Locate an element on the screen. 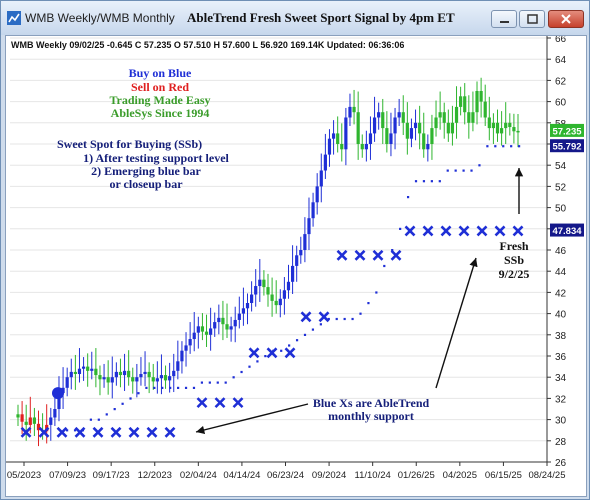 This screenshot has height=500, width=590. legend-trading-made-easy: Trading Made Easy is located at coordinates (160, 100).